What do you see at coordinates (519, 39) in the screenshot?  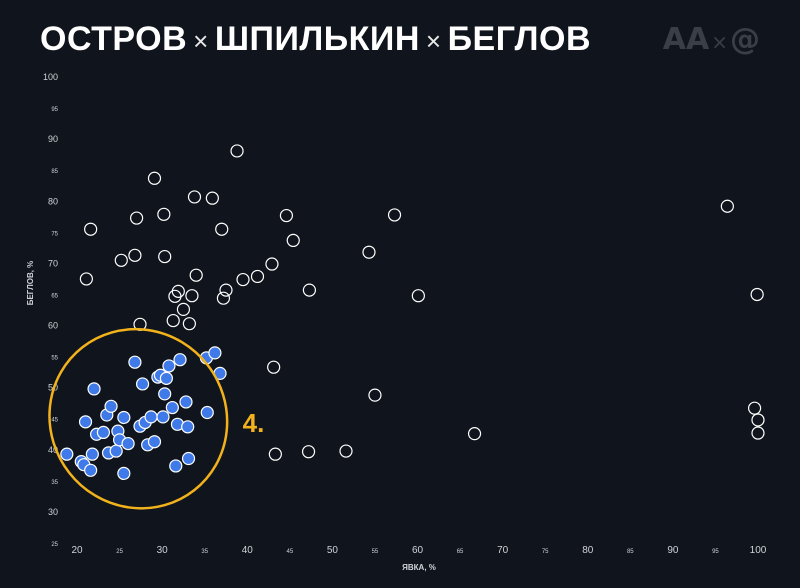 I see `title-beglov: БЕГЛОВ` at bounding box center [519, 39].